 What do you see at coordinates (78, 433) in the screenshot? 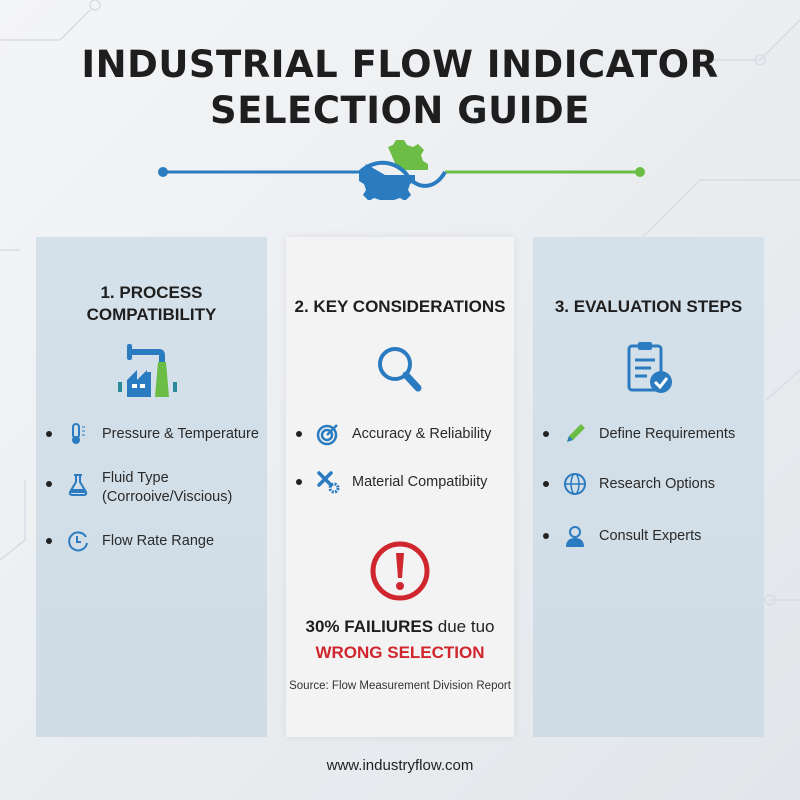
I see `thermometer-icon` at bounding box center [78, 433].